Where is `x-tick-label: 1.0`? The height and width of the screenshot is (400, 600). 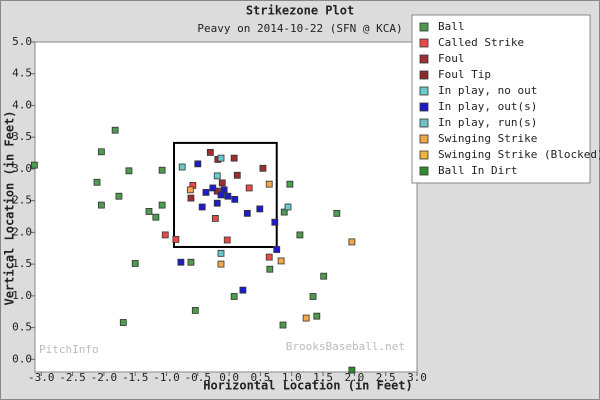 x-tick-label: 1.0 is located at coordinates (292, 377).